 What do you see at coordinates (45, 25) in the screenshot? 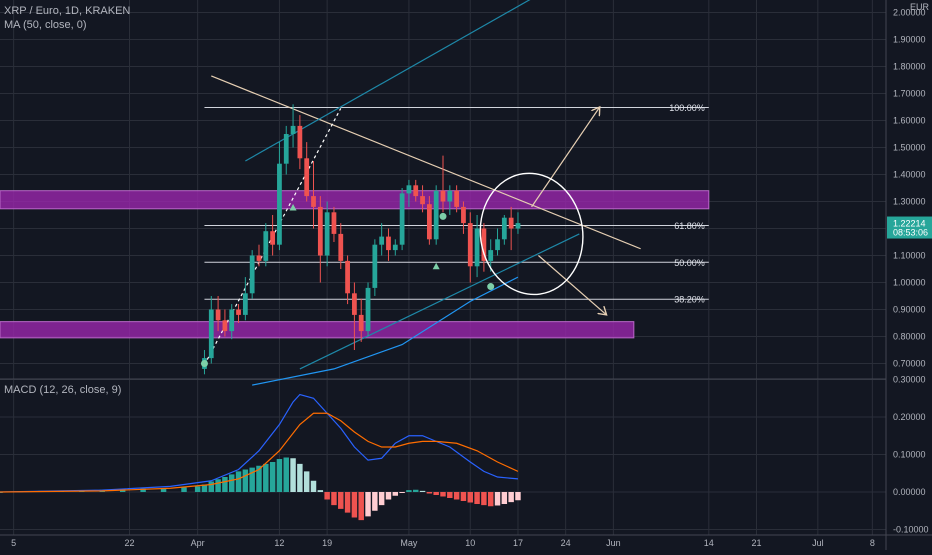
I see `ma-legend: MA (50, close, 0)` at bounding box center [45, 25].